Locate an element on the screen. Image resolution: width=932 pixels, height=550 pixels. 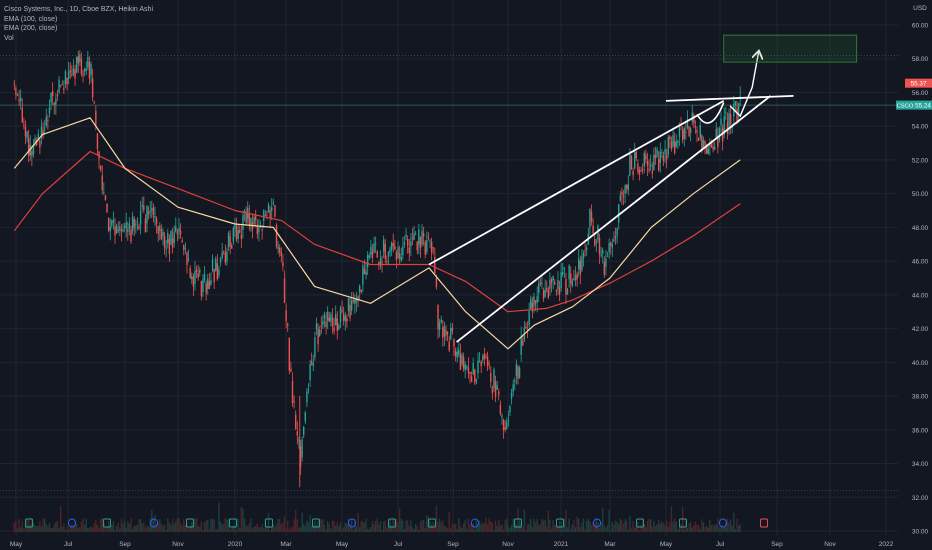
legend-ema100: EMA (100, close) is located at coordinates (31, 19).